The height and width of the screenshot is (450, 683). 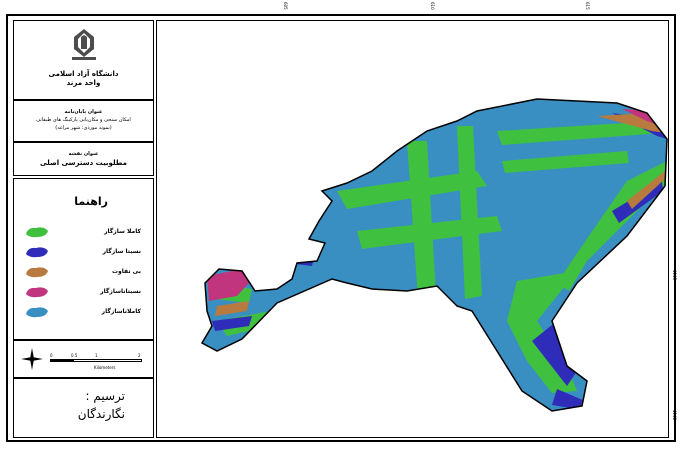 What do you see at coordinates (86, 312) in the screenshot?
I see `legend-item: کاملاناسازگار` at bounding box center [86, 312].